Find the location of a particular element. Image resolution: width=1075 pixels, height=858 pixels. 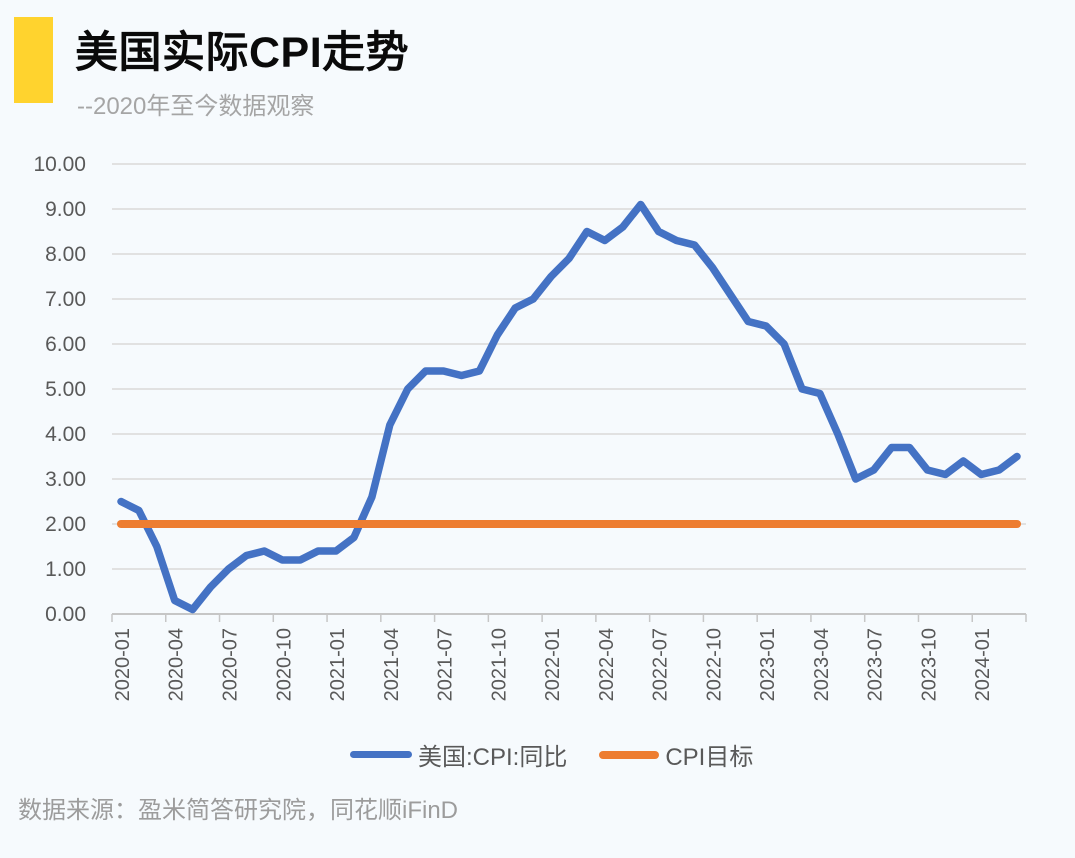

legend-item-cpi: 美国:CPI:同比 is located at coordinates (458, 754).